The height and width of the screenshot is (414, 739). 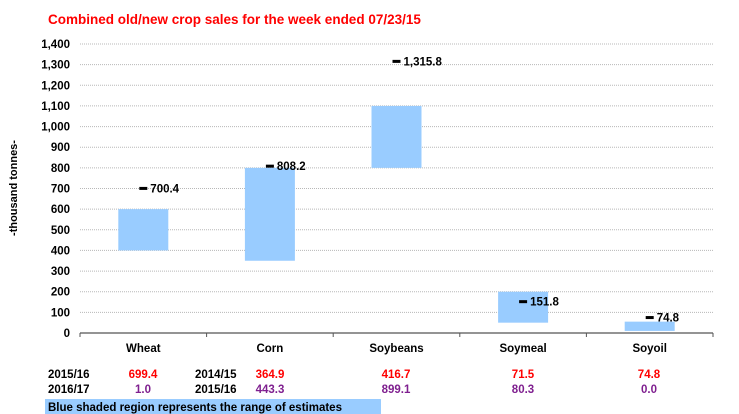 I want to click on x-tick-label: Wheat, so click(x=143, y=349).